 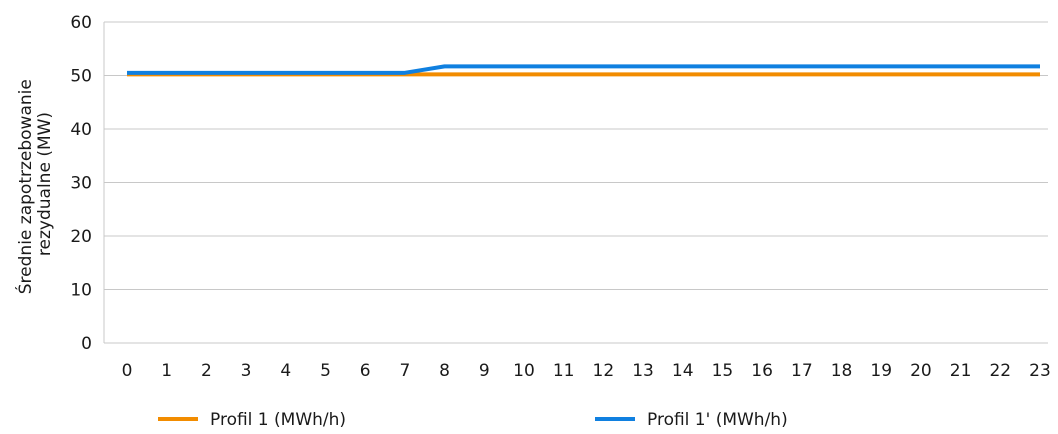 I want to click on x-tick-label: 6, so click(x=365, y=371).